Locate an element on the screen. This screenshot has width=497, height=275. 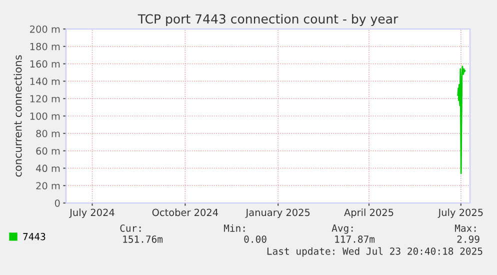
text: Last update: Wed Jul 23 20:40:18 2025 is located at coordinates (374, 252).